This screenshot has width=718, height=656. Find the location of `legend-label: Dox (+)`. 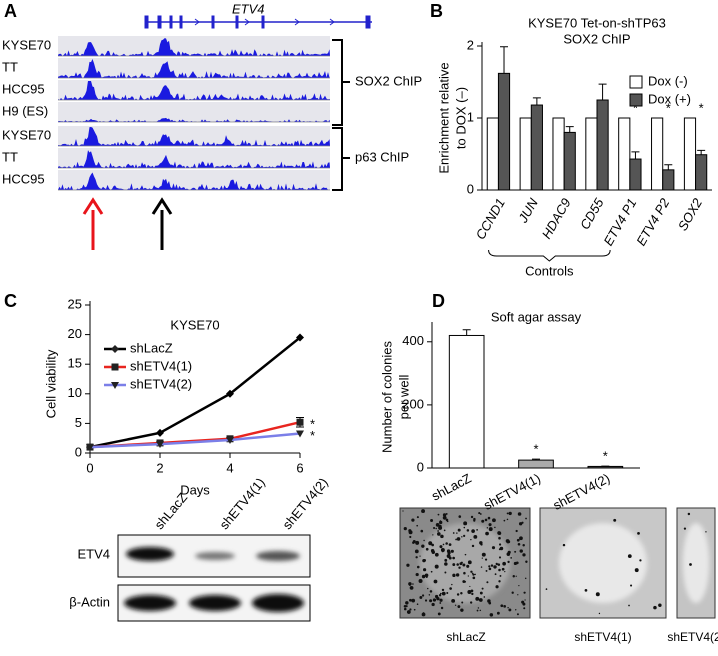

legend-label: Dox (+) is located at coordinates (669, 98).